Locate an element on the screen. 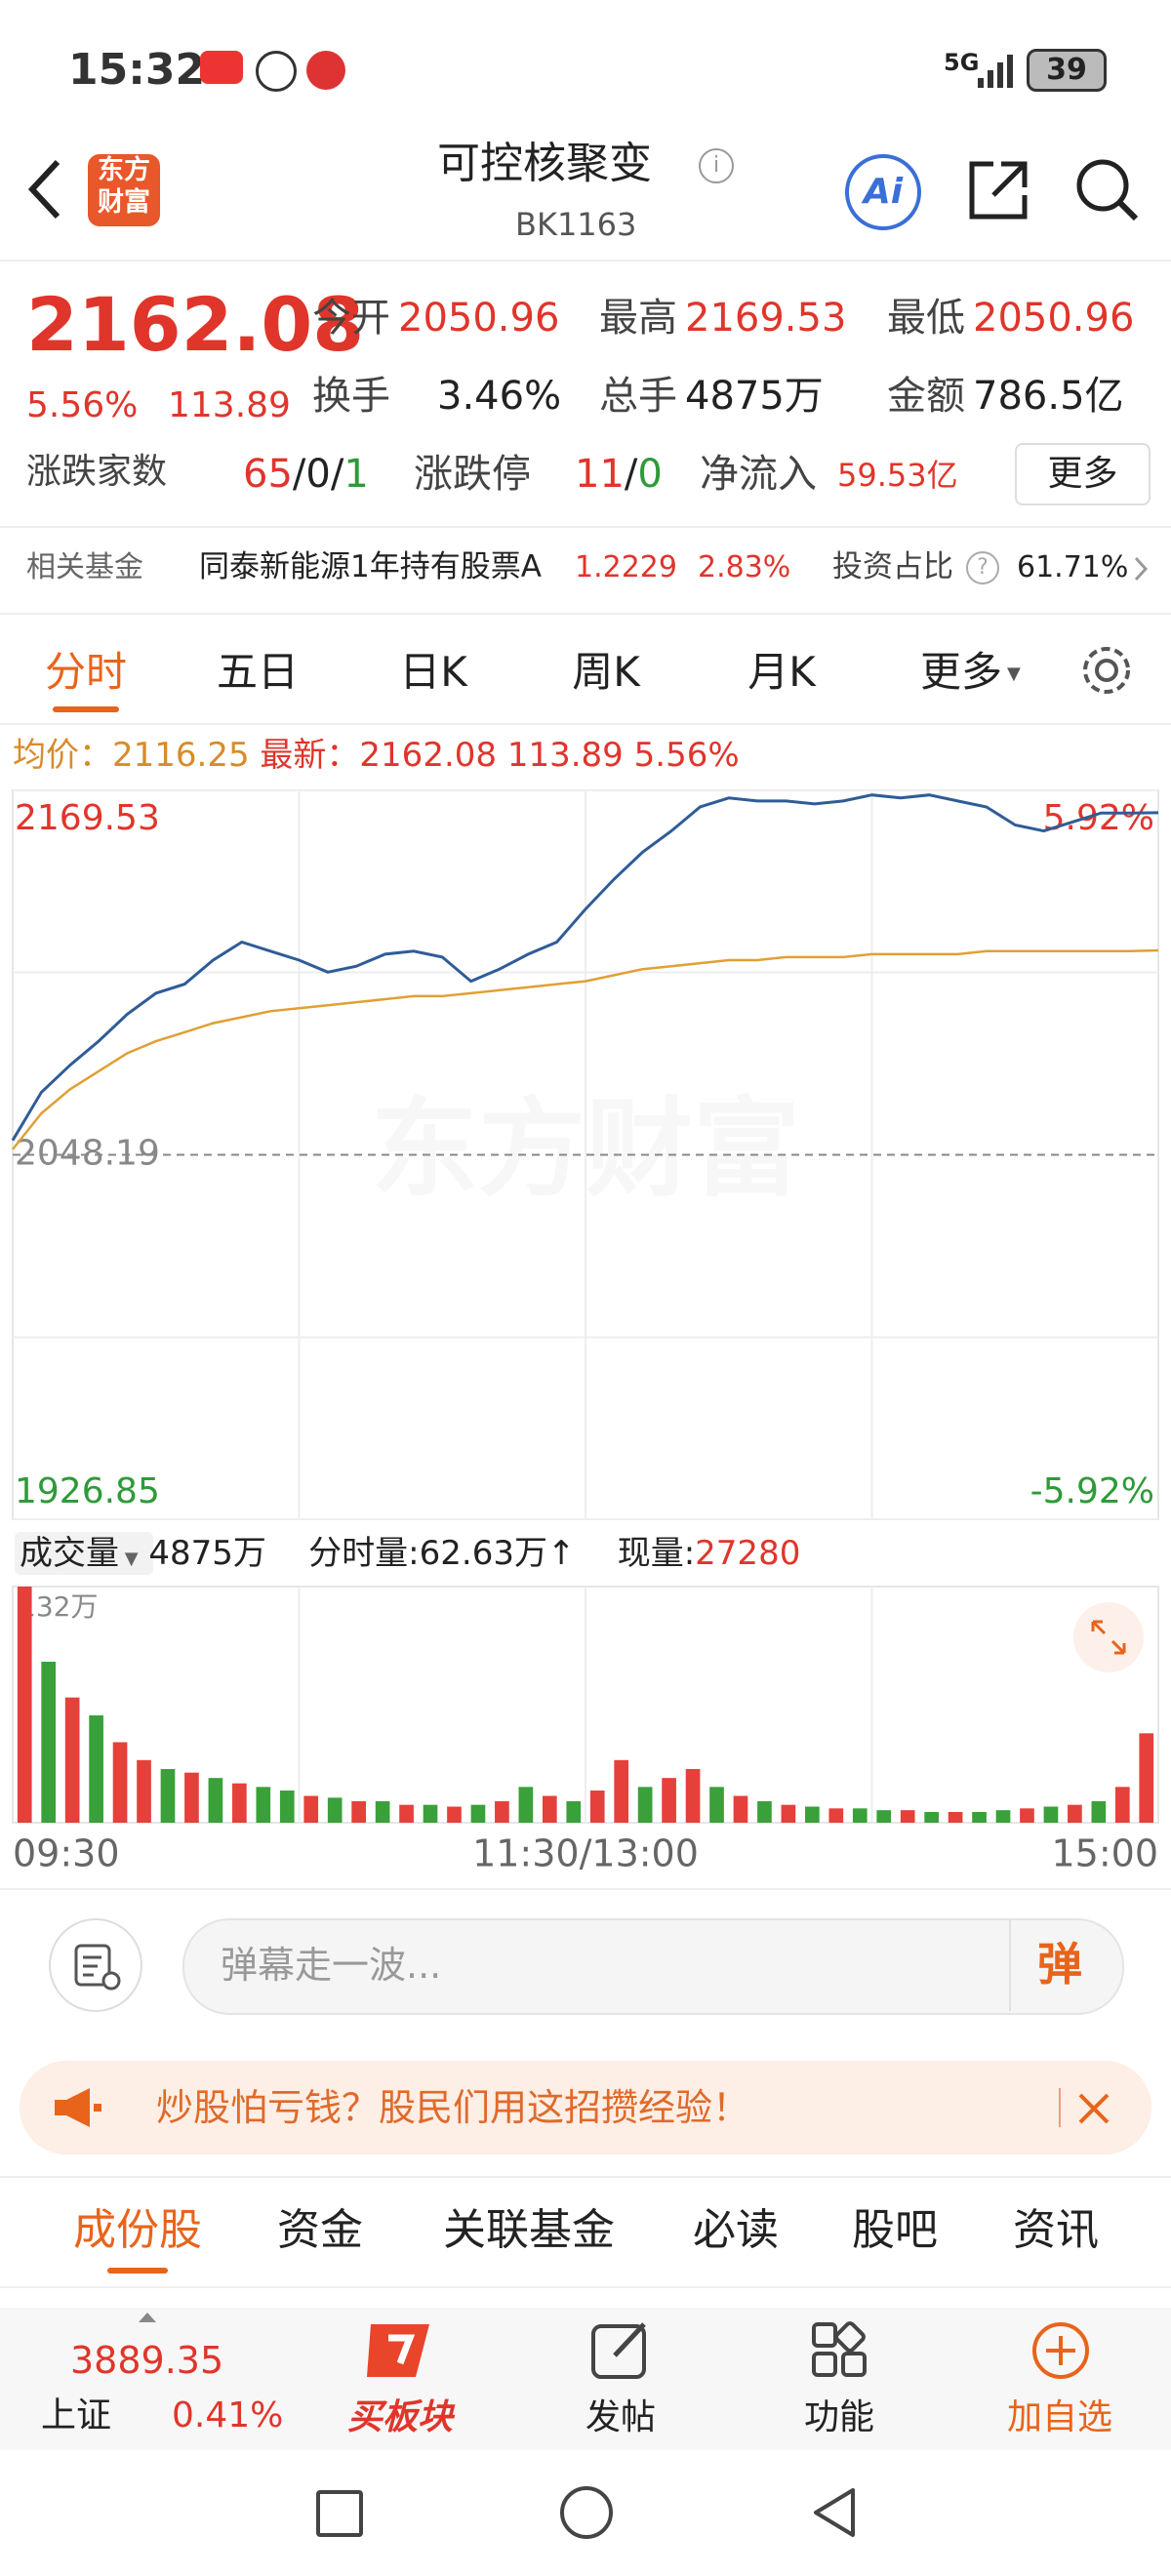  tab: 分时 is located at coordinates (86, 672).